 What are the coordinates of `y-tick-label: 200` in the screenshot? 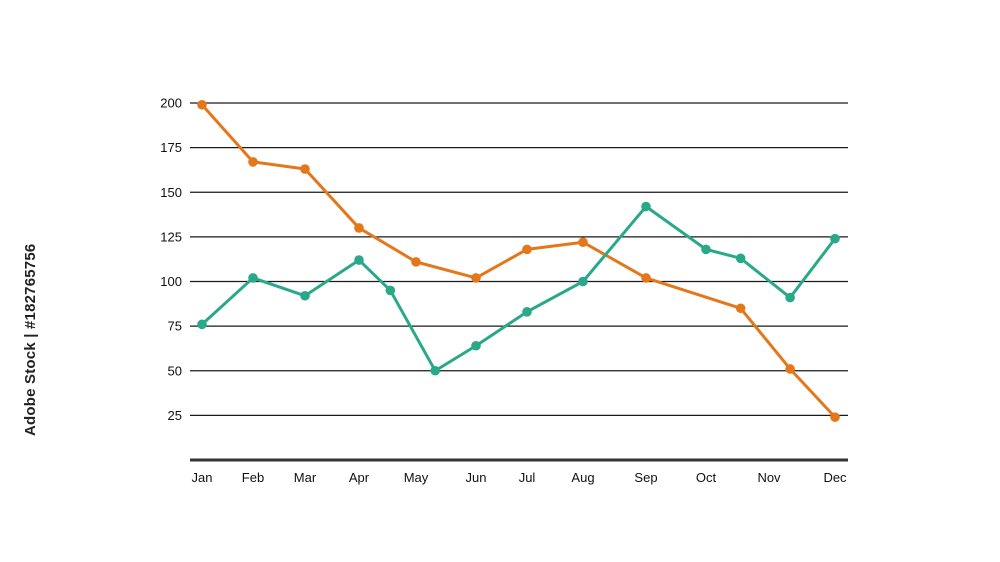 It's located at (171, 103).